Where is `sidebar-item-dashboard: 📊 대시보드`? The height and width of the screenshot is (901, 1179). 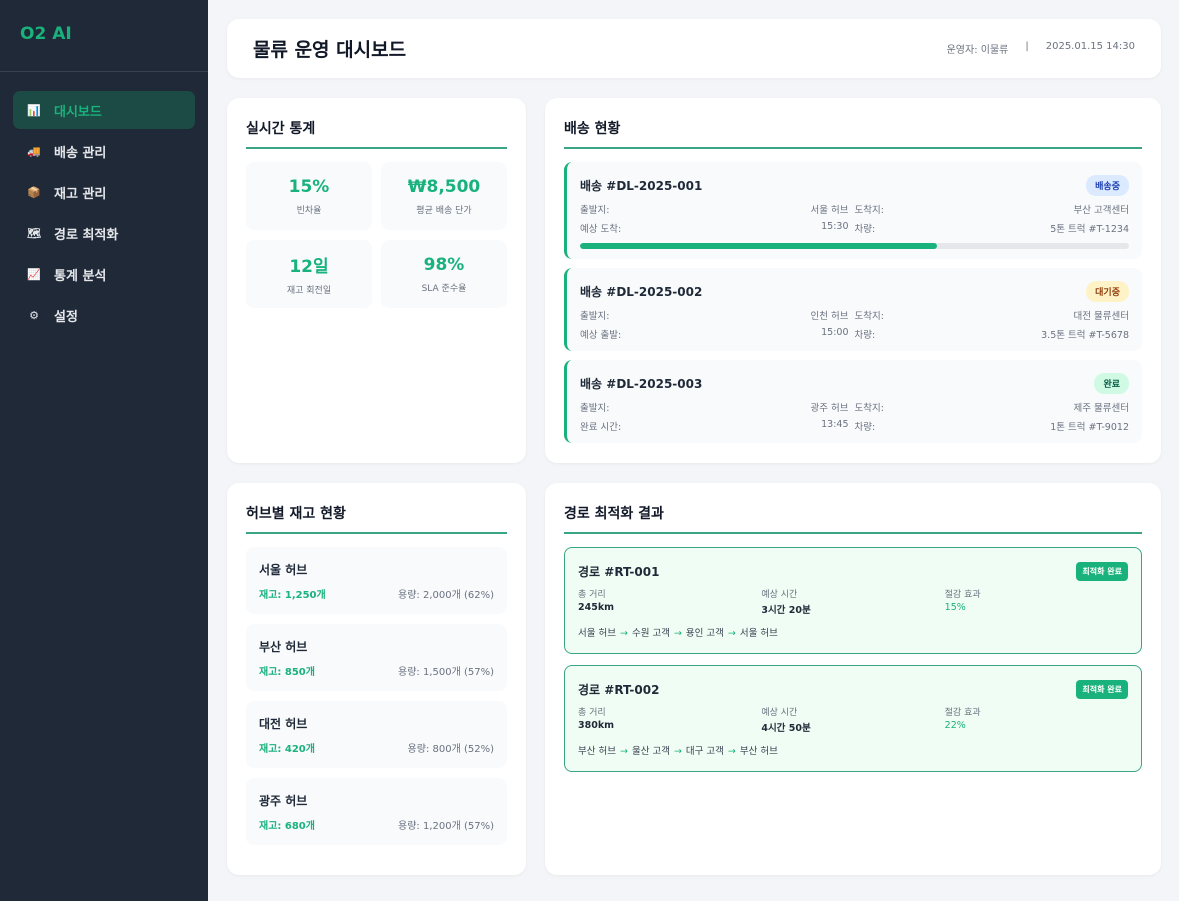
sidebar-item-dashboard: 📊 대시보드 is located at coordinates (104, 110).